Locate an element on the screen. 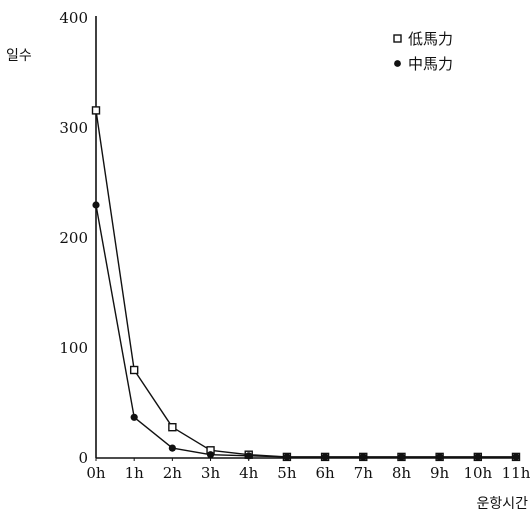 Image resolution: width=532 pixels, height=522 pixels. legend-label: 中馬力 is located at coordinates (430, 64).